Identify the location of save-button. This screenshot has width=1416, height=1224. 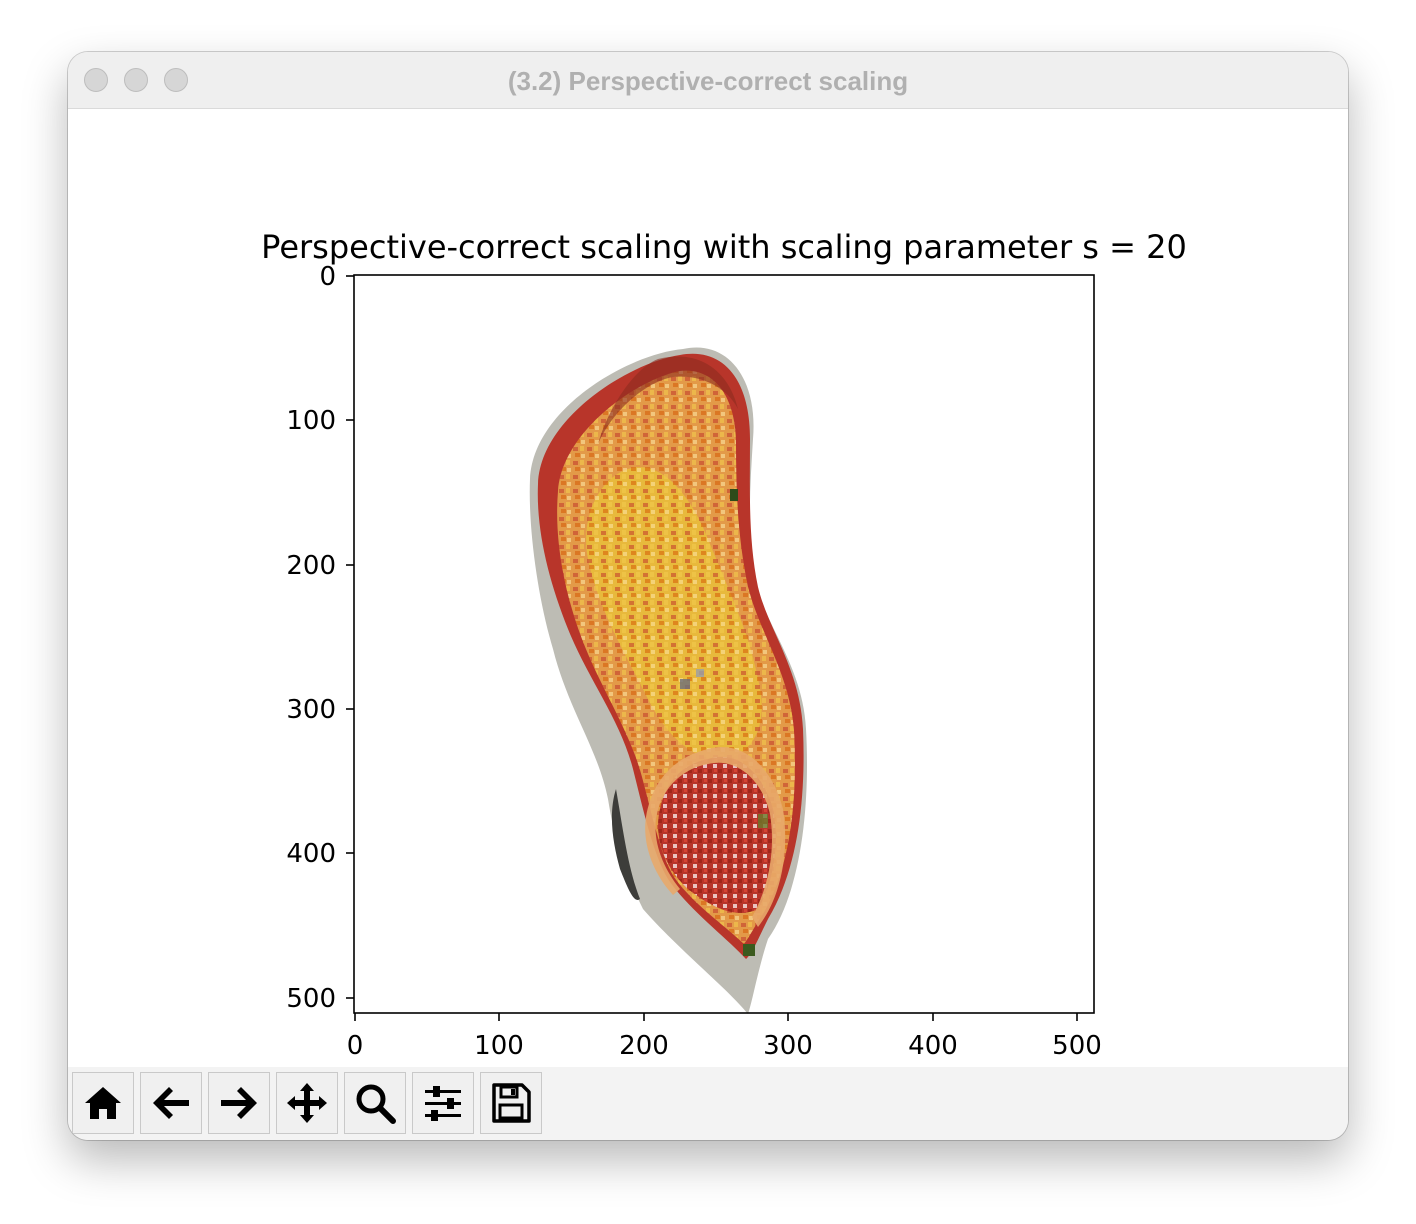
(511, 1103).